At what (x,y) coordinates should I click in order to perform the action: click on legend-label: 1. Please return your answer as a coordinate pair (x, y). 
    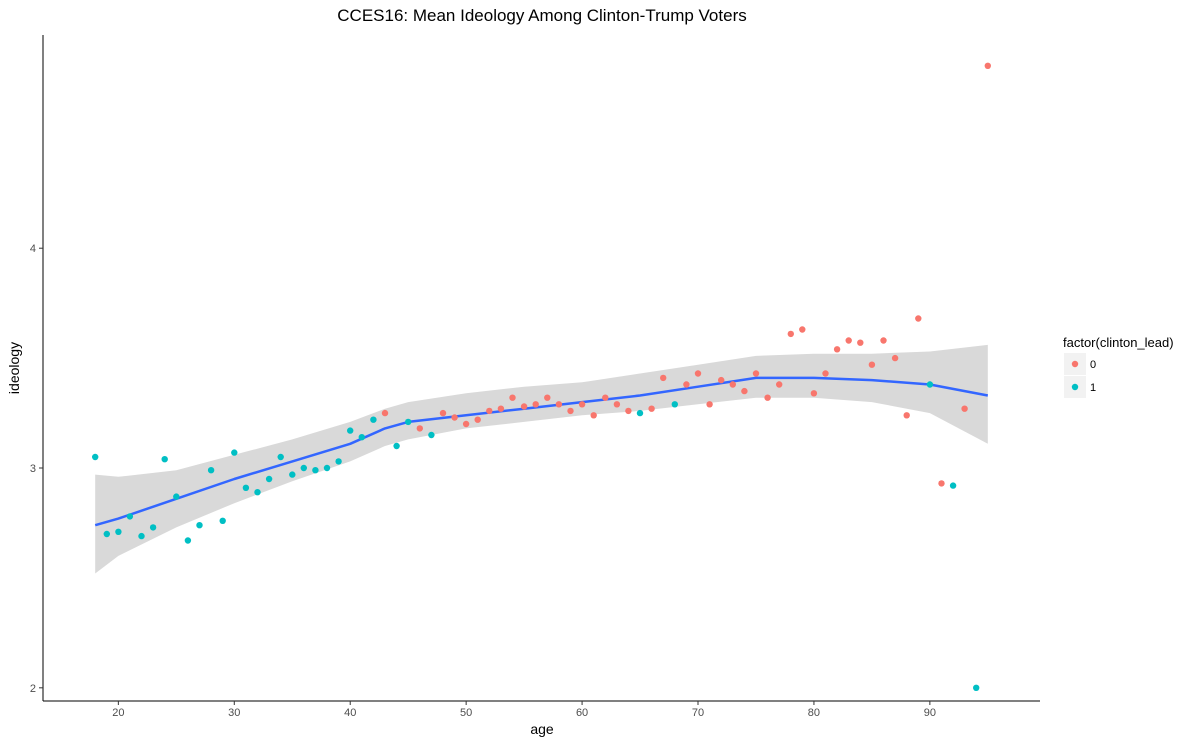
    Looking at the image, I should click on (1093, 388).